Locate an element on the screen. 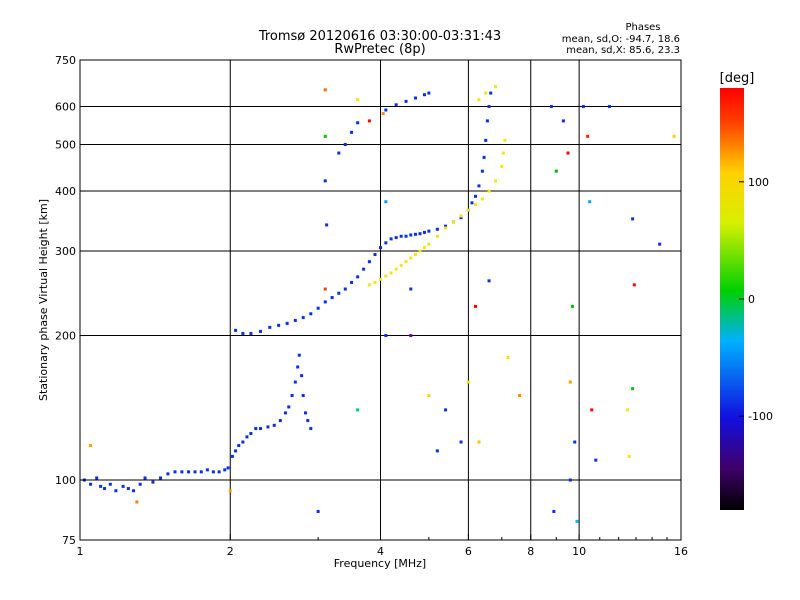 This screenshot has width=800, height=600. y-tick-label: 600 is located at coordinates (65, 107).